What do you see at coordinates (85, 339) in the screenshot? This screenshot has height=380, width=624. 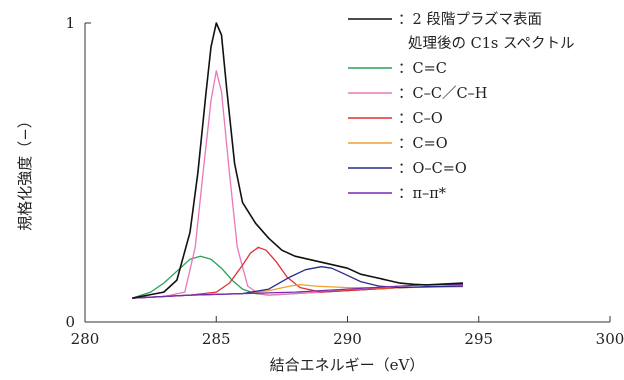 I see `x-tick-label: 280` at bounding box center [85, 339].